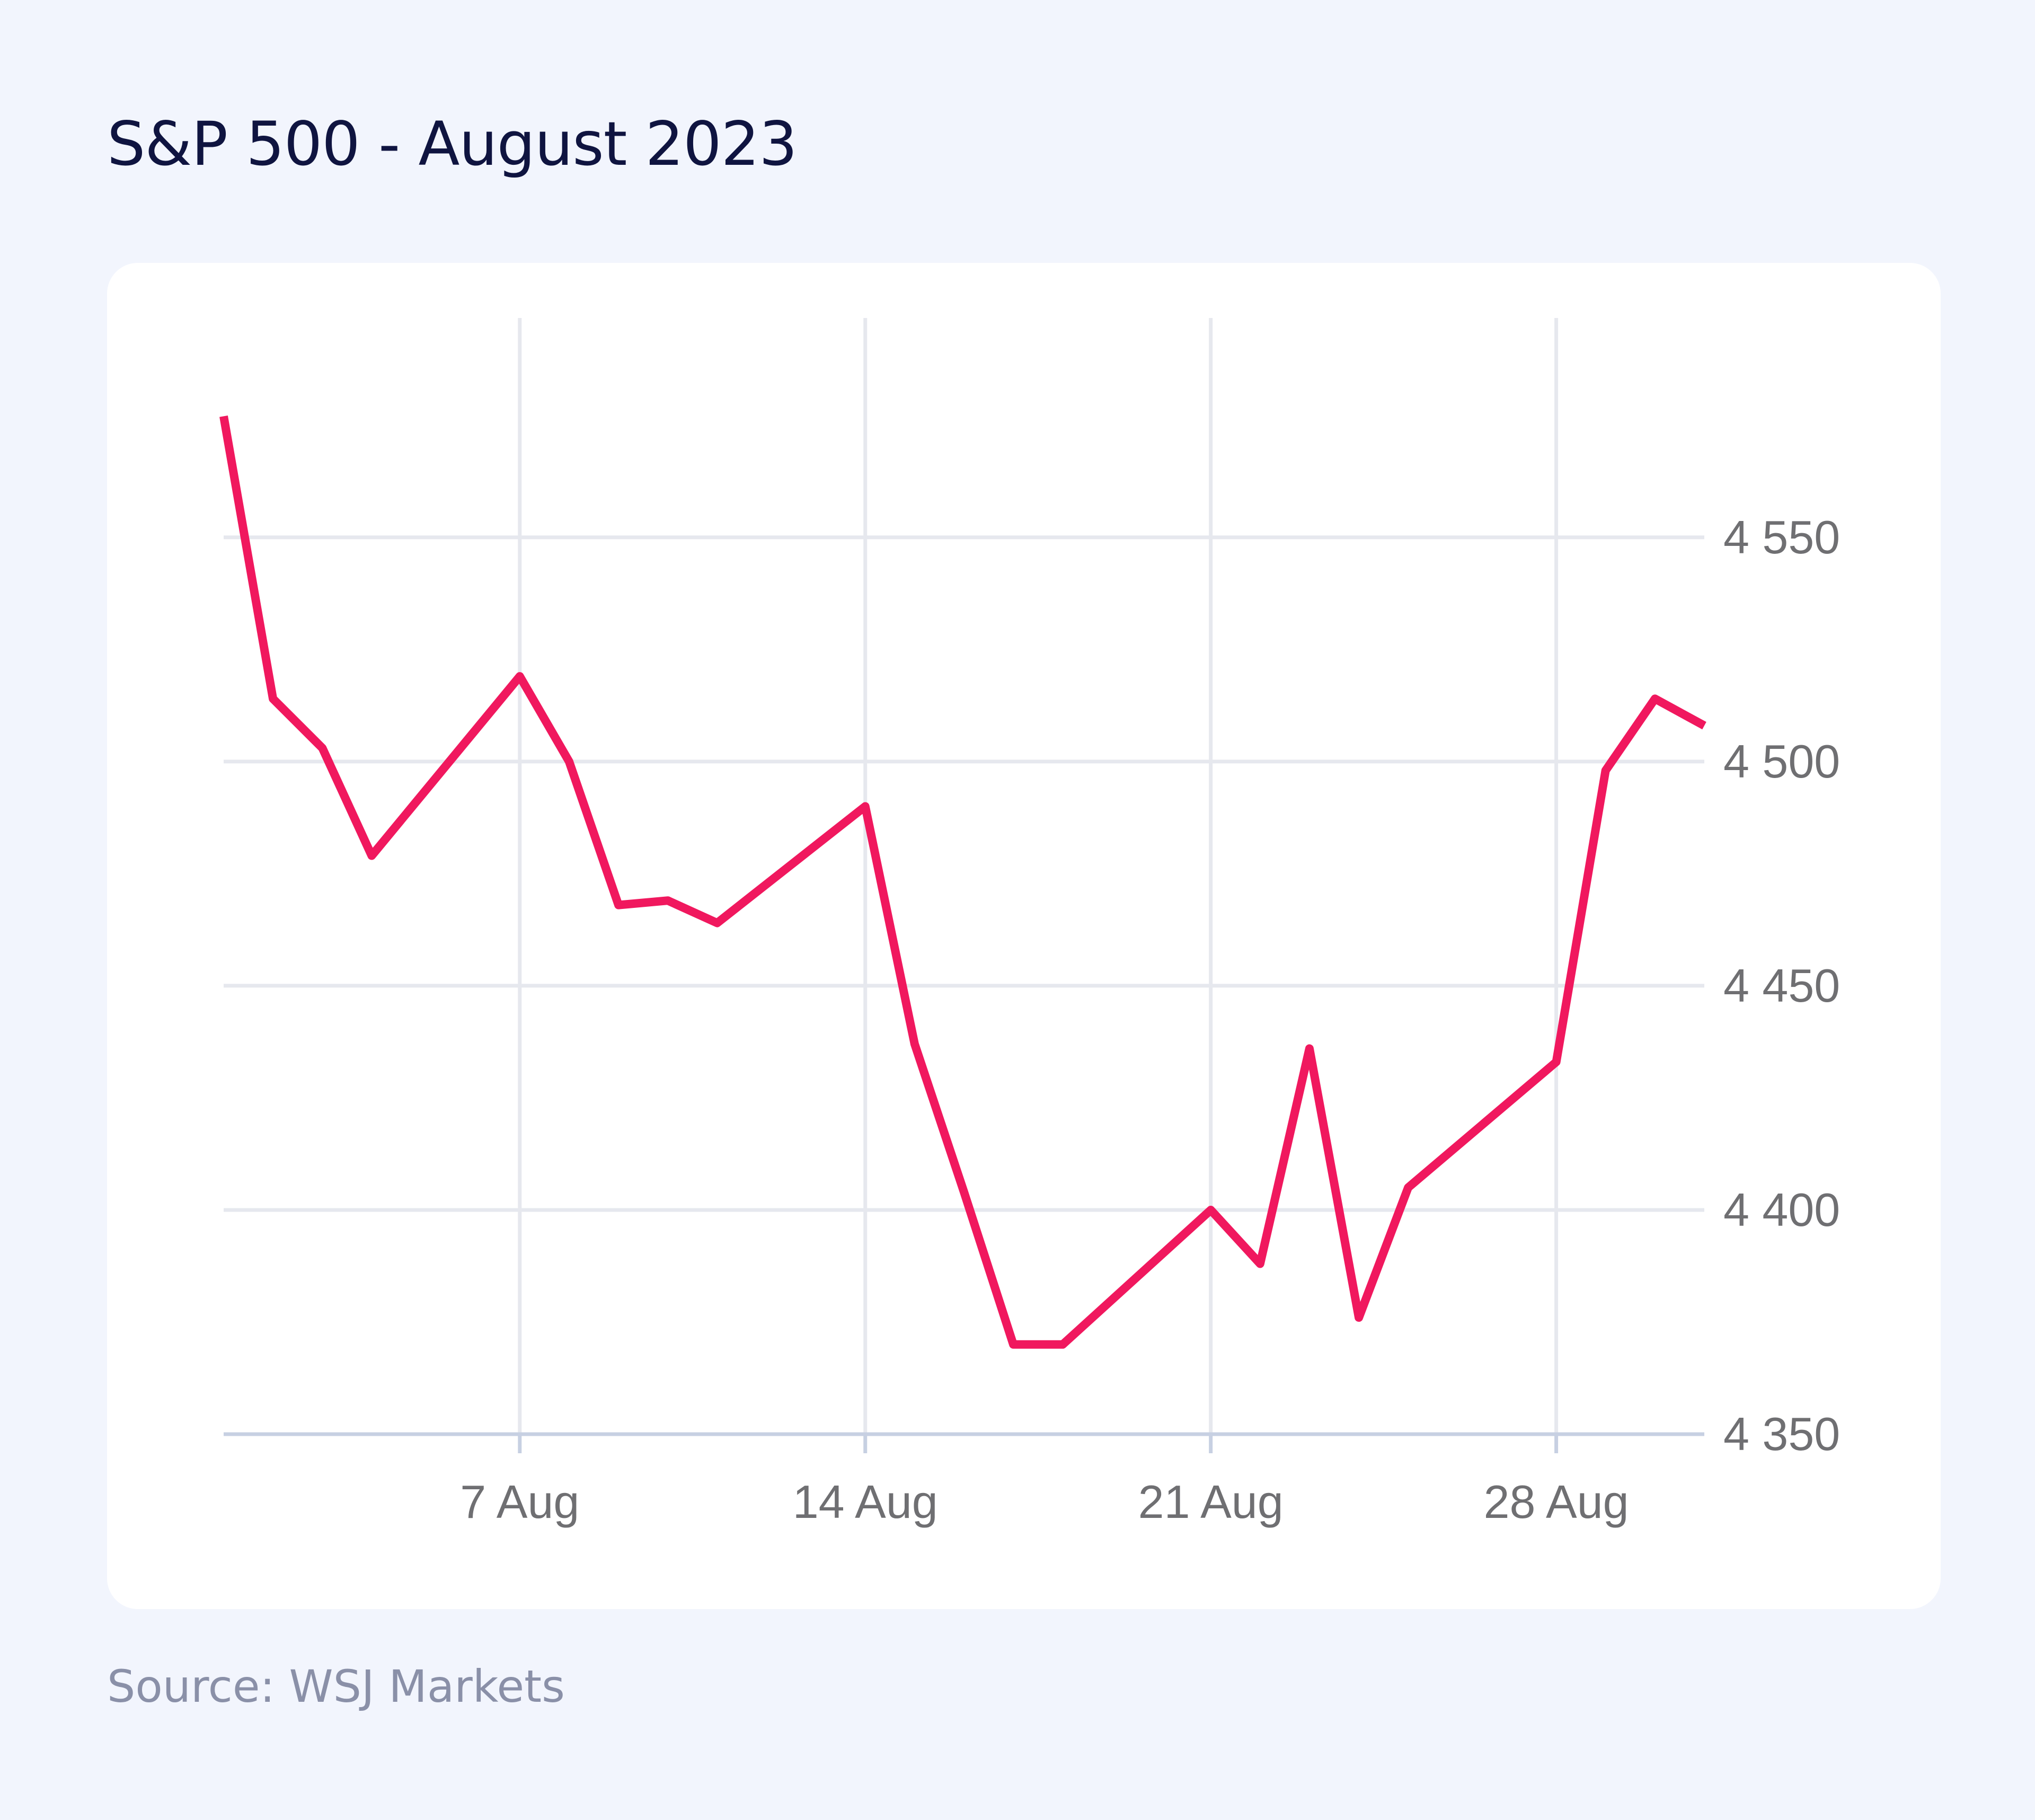 This screenshot has width=2035, height=1820. What do you see at coordinates (1781, 762) in the screenshot?
I see `y-tick-label: 4 500` at bounding box center [1781, 762].